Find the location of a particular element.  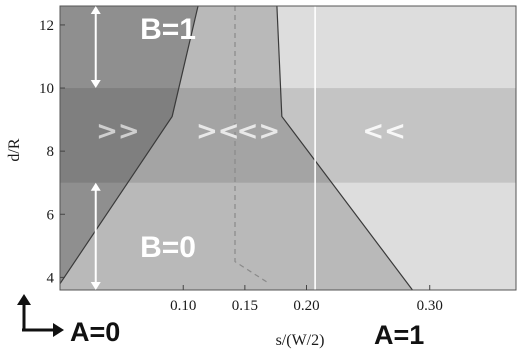

region-marker-middle-left: >< is located at coordinates (218, 132).